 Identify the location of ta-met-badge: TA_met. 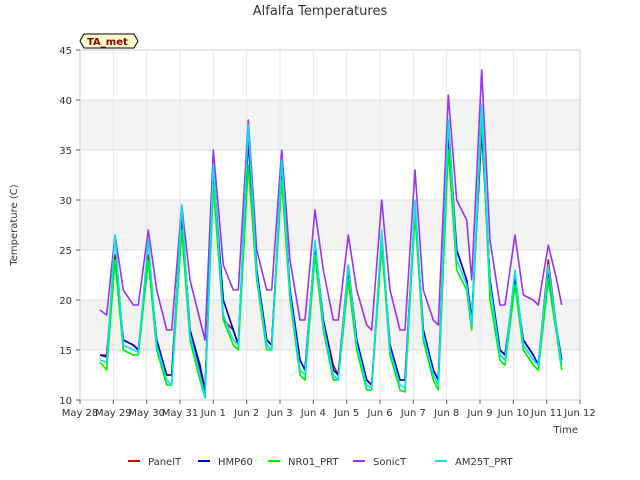
(109, 41).